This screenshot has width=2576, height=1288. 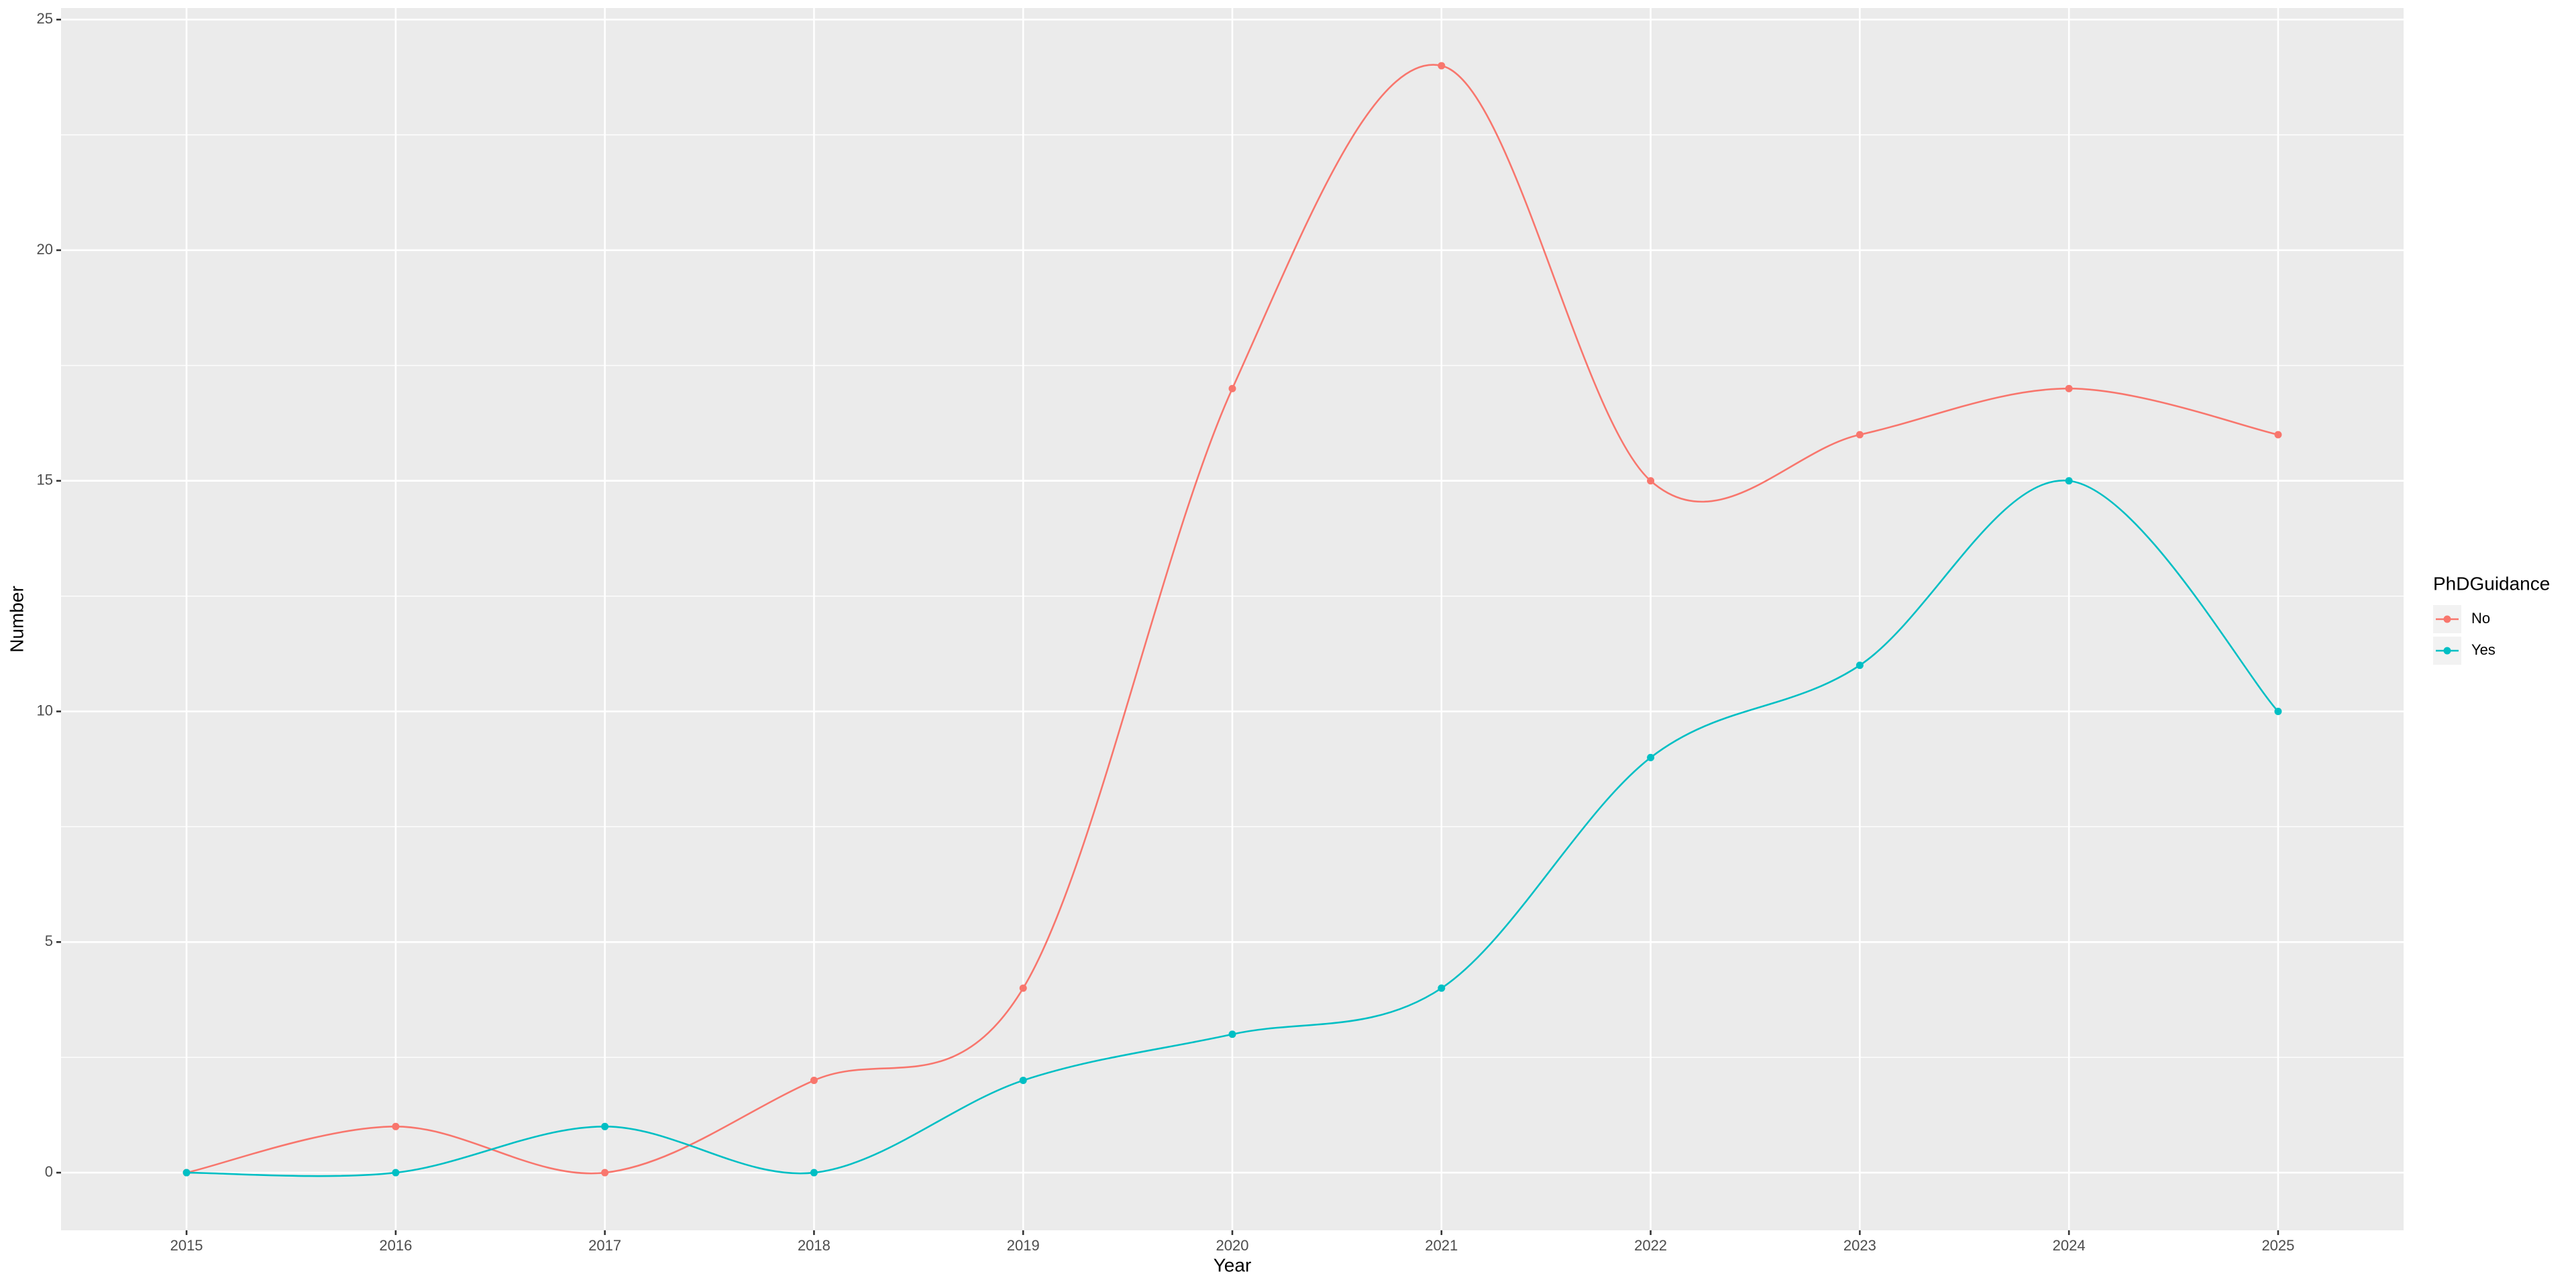 What do you see at coordinates (49, 940) in the screenshot?
I see `y-tick-label: 5` at bounding box center [49, 940].